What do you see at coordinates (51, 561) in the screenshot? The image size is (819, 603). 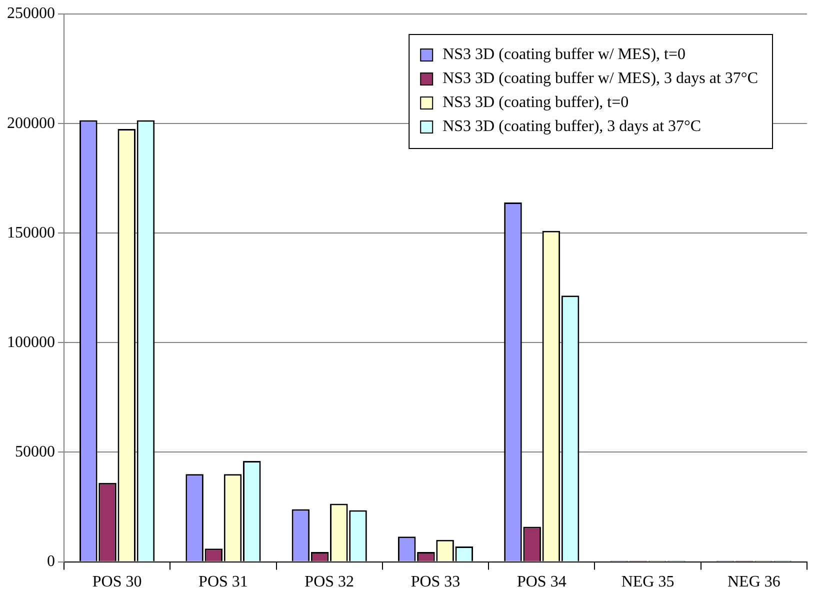 I see `y-tick-label: 0` at bounding box center [51, 561].